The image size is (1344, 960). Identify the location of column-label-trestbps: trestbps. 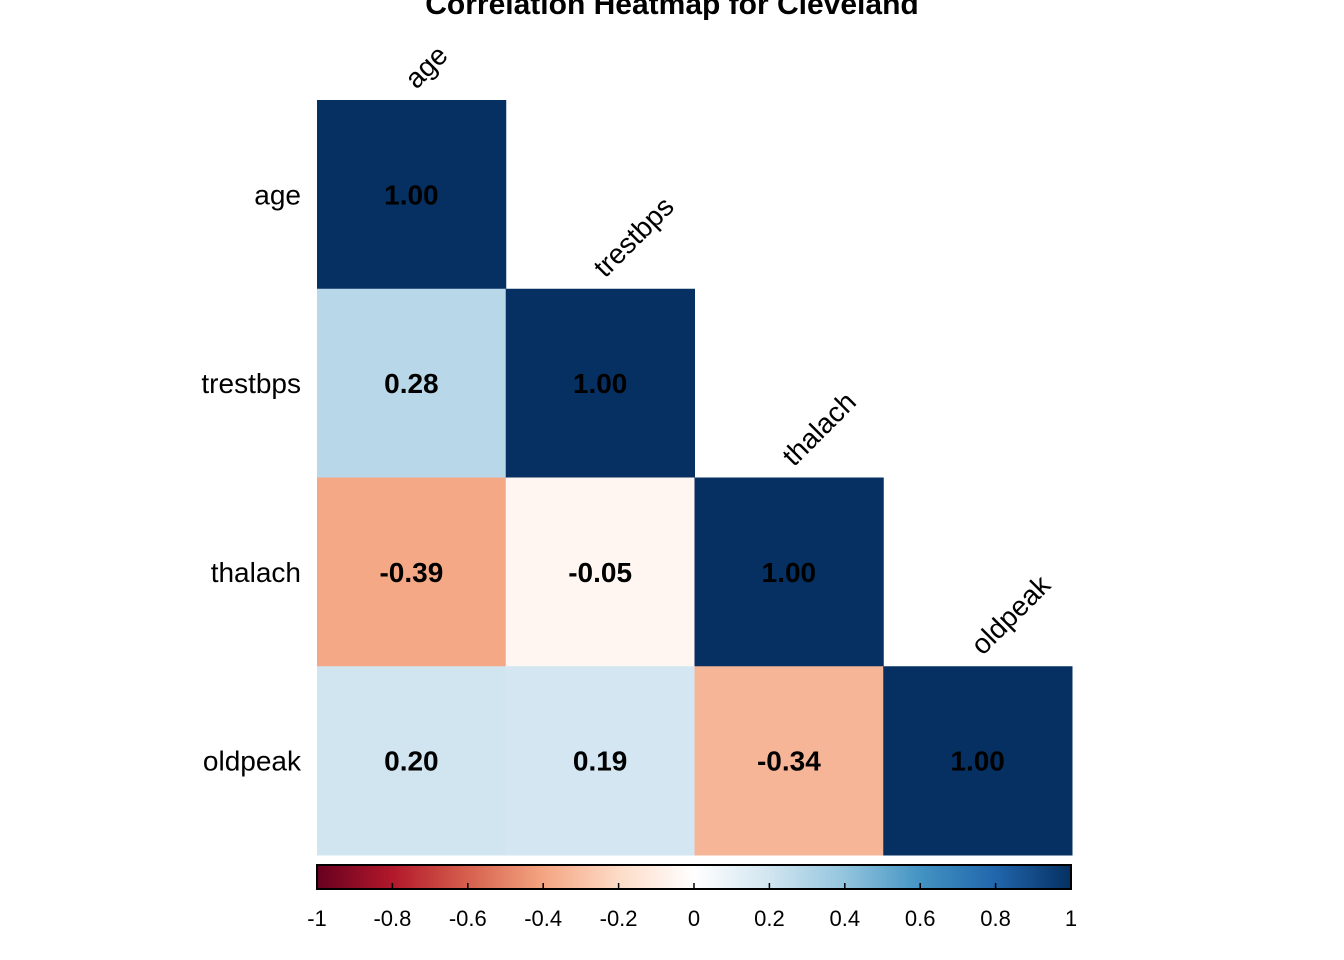
(633, 237).